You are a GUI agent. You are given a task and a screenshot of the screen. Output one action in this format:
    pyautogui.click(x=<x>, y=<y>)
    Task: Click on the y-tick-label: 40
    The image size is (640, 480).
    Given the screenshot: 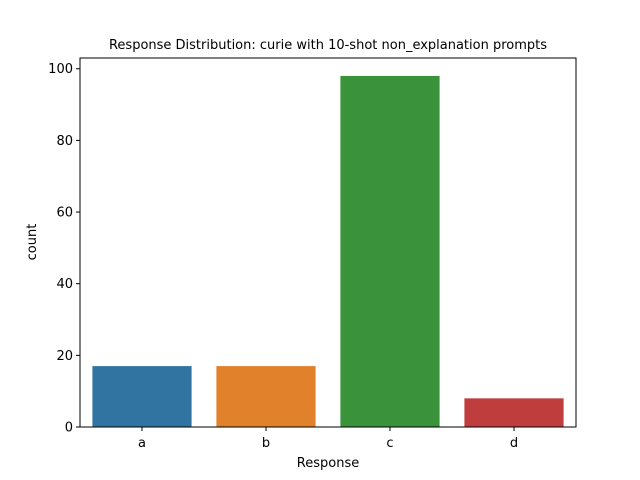 What is the action you would take?
    pyautogui.click(x=64, y=284)
    